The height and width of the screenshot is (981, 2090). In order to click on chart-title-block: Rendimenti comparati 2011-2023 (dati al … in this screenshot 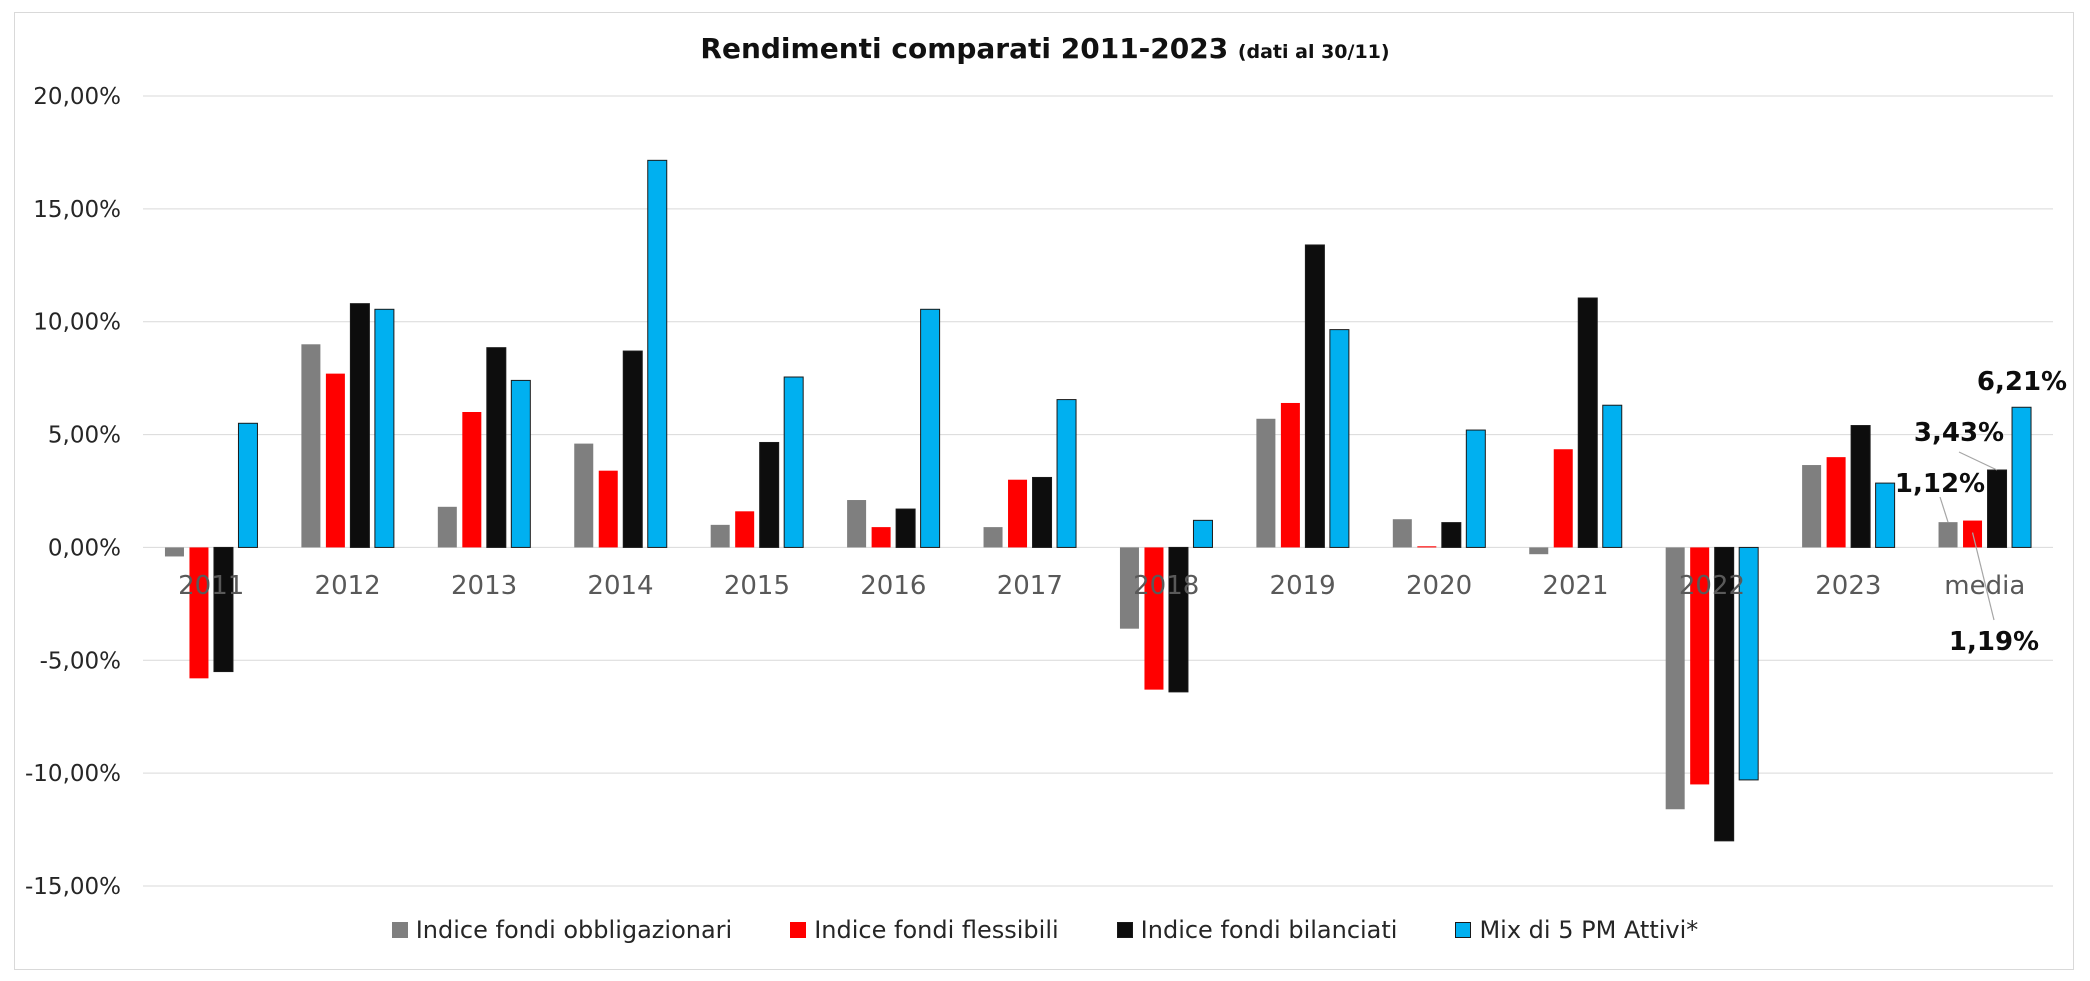, I will do `click(1045, 48)`.